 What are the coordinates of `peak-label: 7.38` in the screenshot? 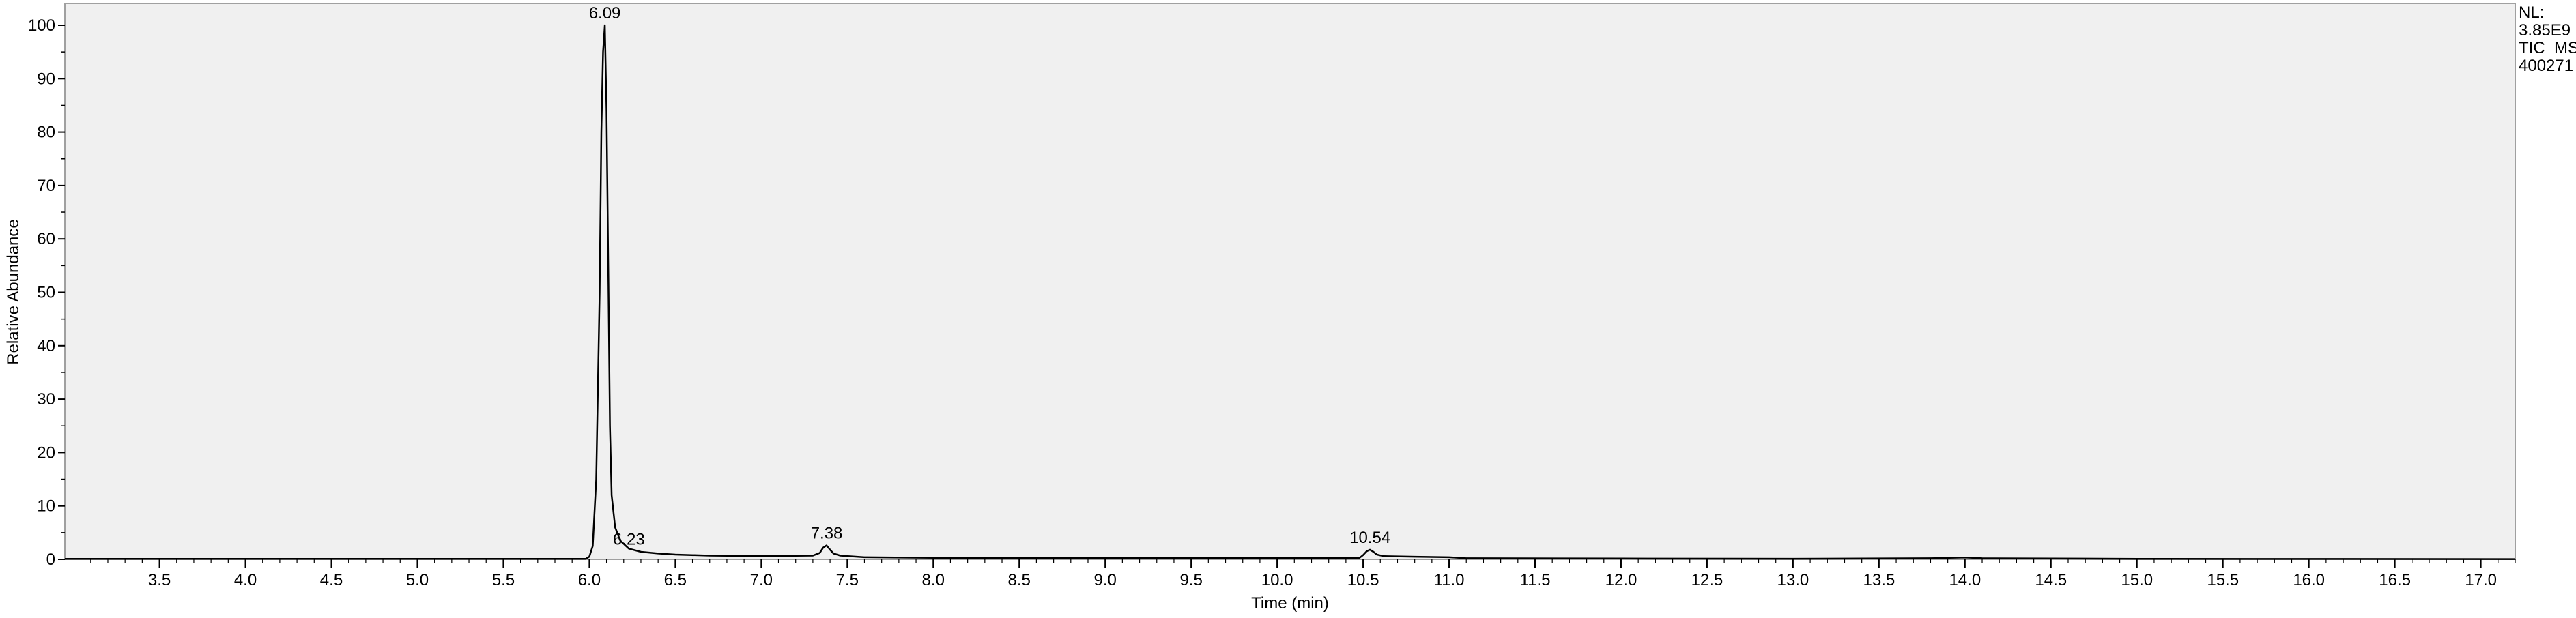 It's located at (827, 534).